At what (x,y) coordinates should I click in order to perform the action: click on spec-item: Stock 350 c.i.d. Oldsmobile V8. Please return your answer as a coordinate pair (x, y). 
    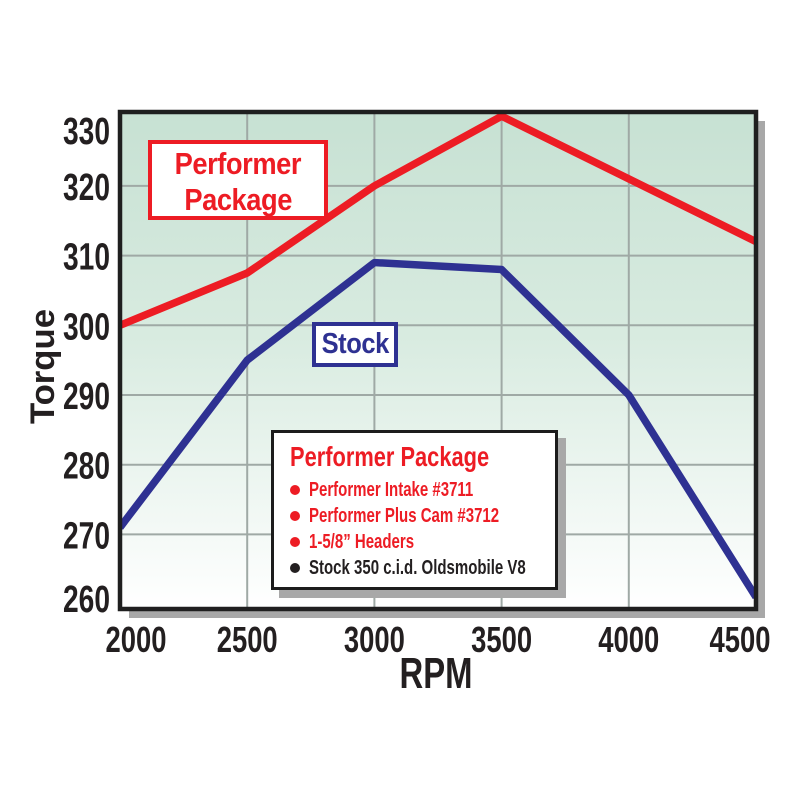
    Looking at the image, I should click on (422, 568).